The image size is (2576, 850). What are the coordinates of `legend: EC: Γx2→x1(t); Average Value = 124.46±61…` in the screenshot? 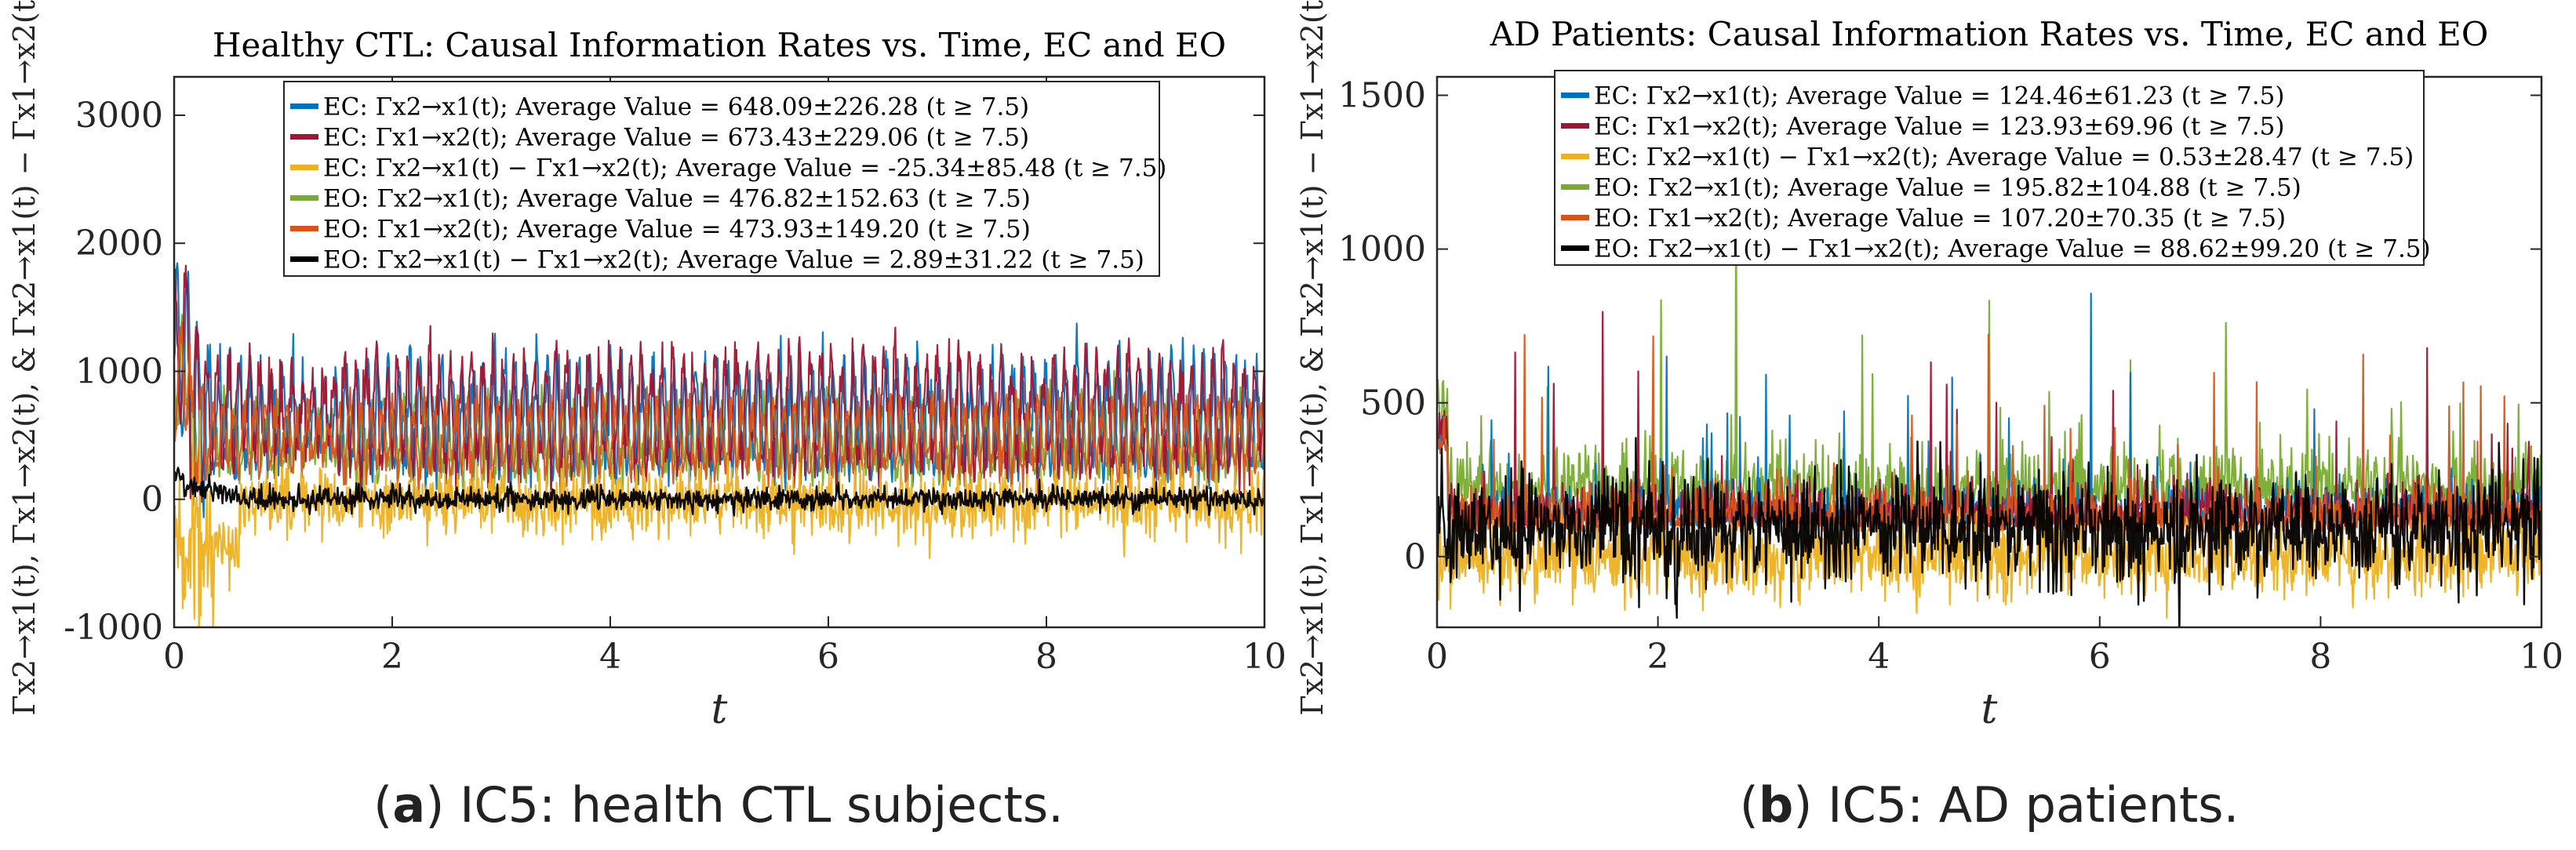 It's located at (1992, 168).